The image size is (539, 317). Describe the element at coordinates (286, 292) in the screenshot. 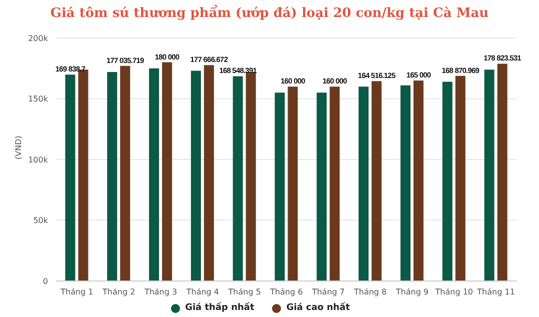

I see `x-tick-label: Tháng 6` at that location.